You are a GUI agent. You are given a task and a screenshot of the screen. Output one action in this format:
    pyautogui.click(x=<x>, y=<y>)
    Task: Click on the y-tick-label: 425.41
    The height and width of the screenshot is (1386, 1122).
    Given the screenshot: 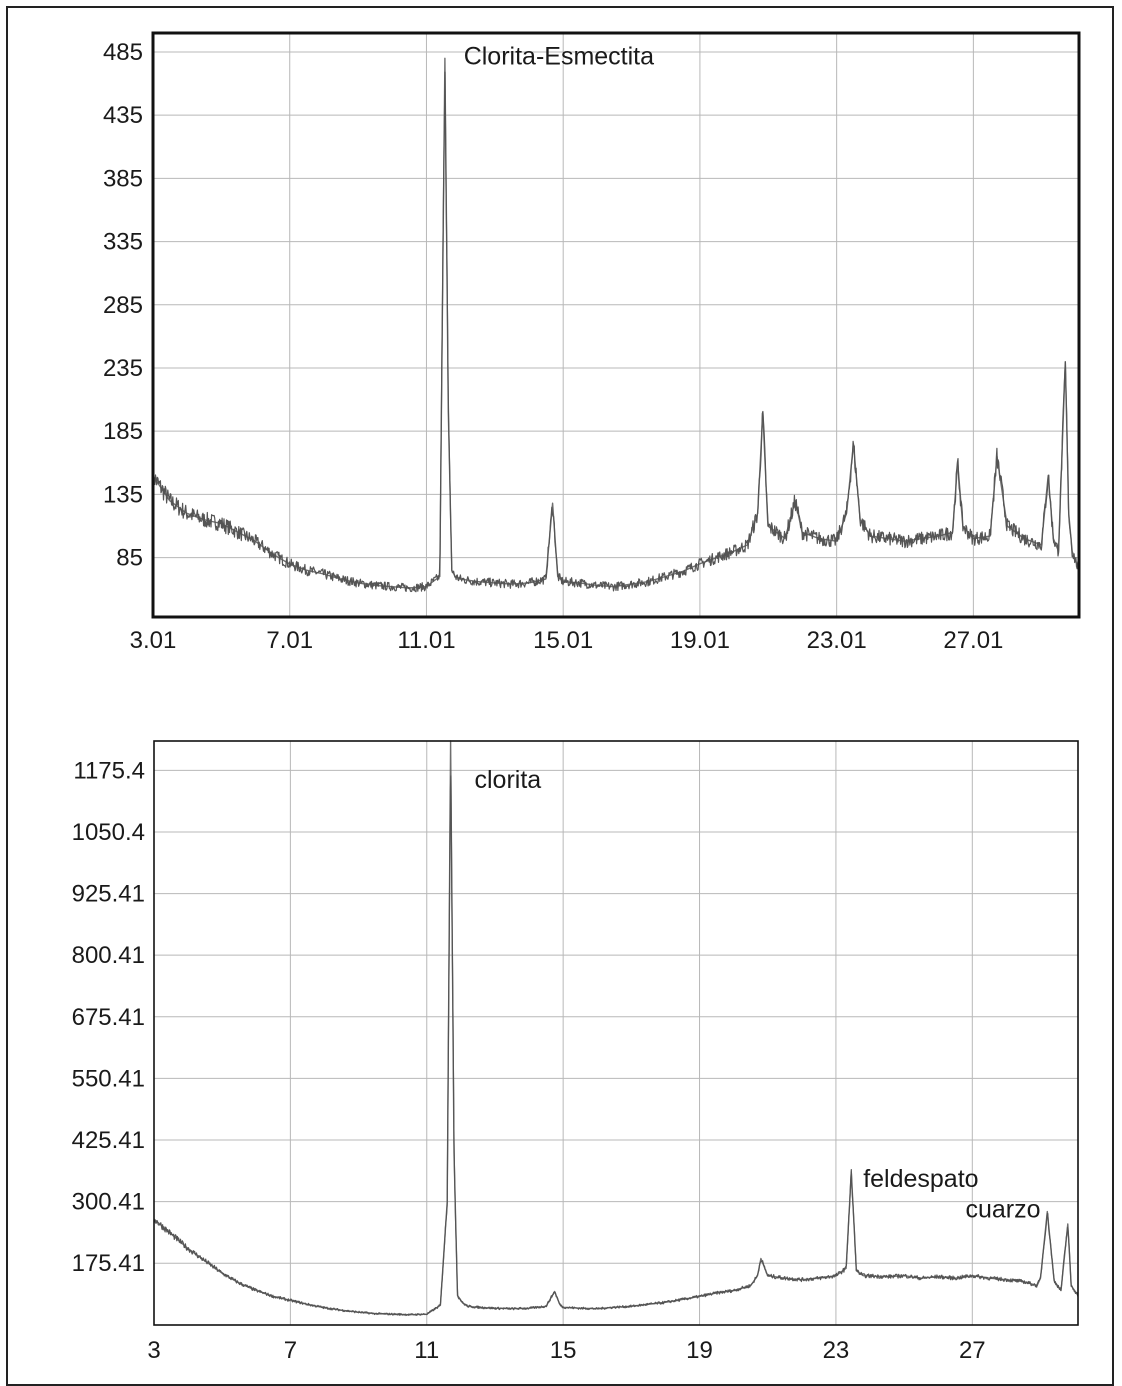 What is the action you would take?
    pyautogui.click(x=108, y=1140)
    